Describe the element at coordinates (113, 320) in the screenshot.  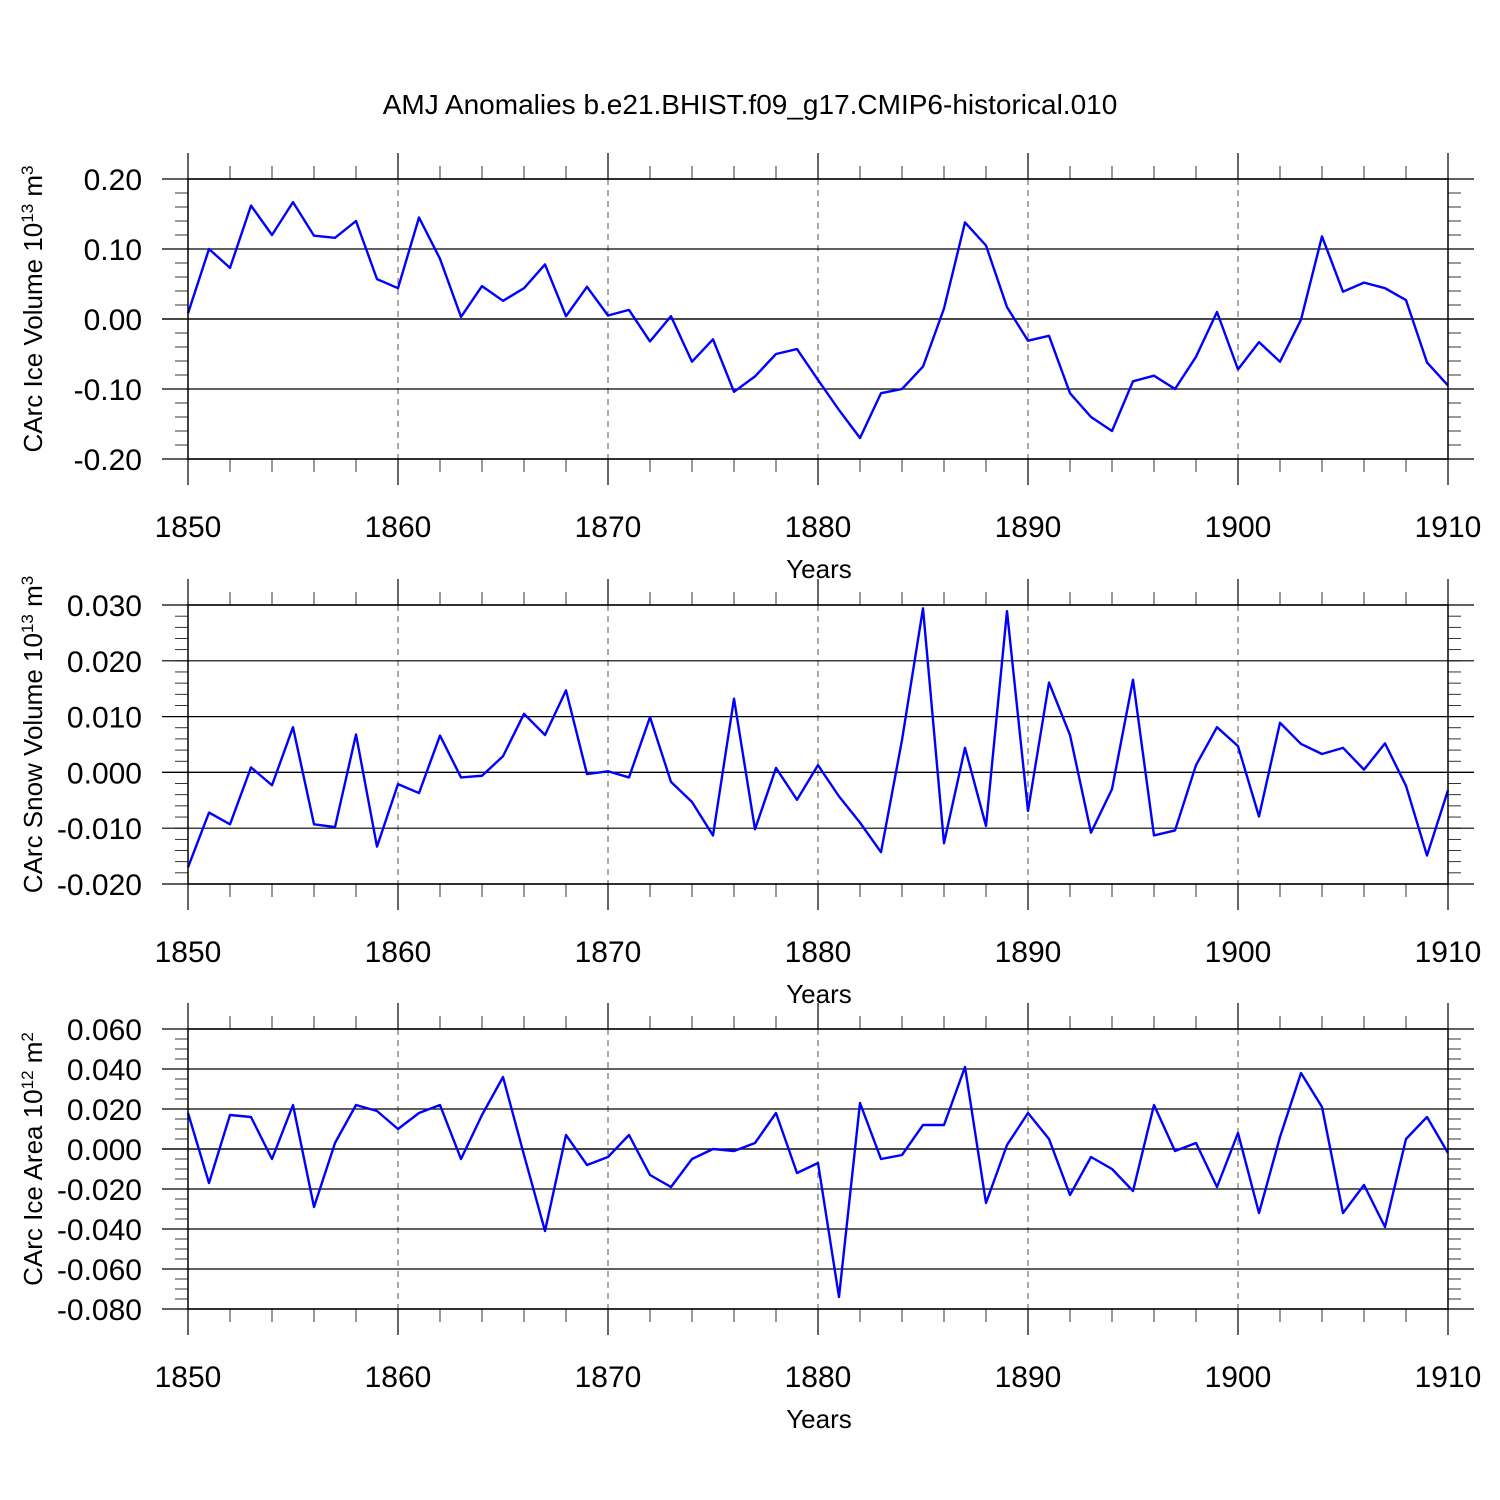
I see `y-tick-label: 0.00` at that location.